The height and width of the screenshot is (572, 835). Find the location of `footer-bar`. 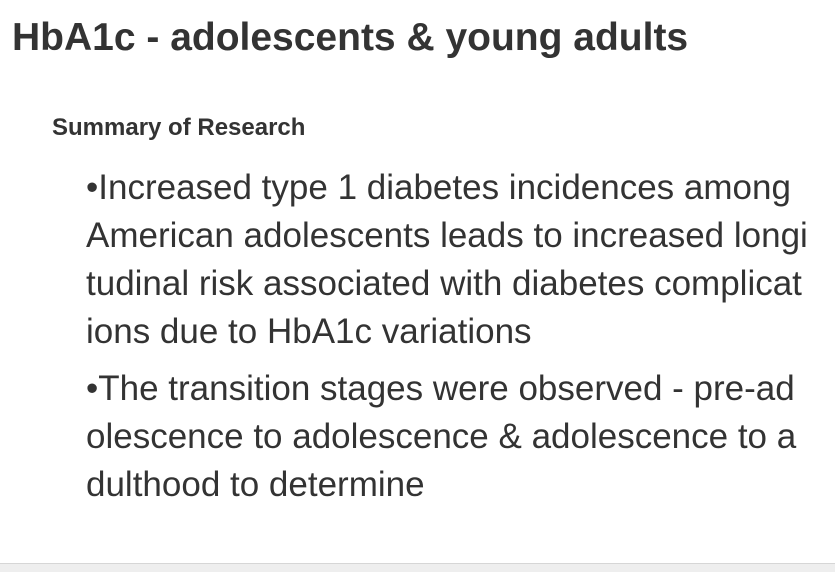

footer-bar is located at coordinates (417, 567).